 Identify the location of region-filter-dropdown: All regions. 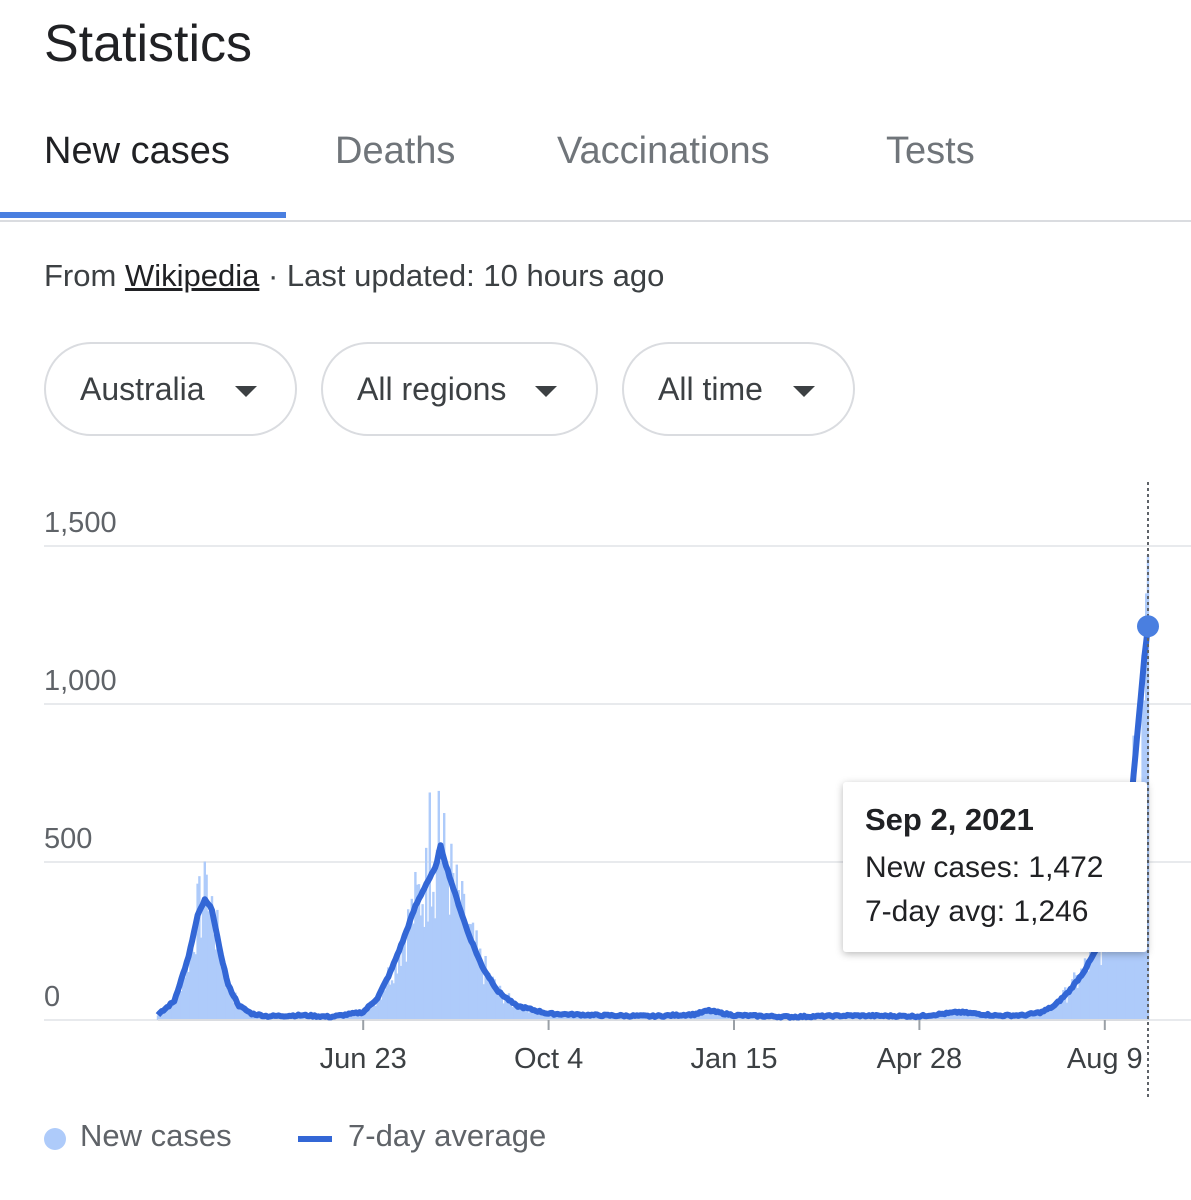
(459, 389).